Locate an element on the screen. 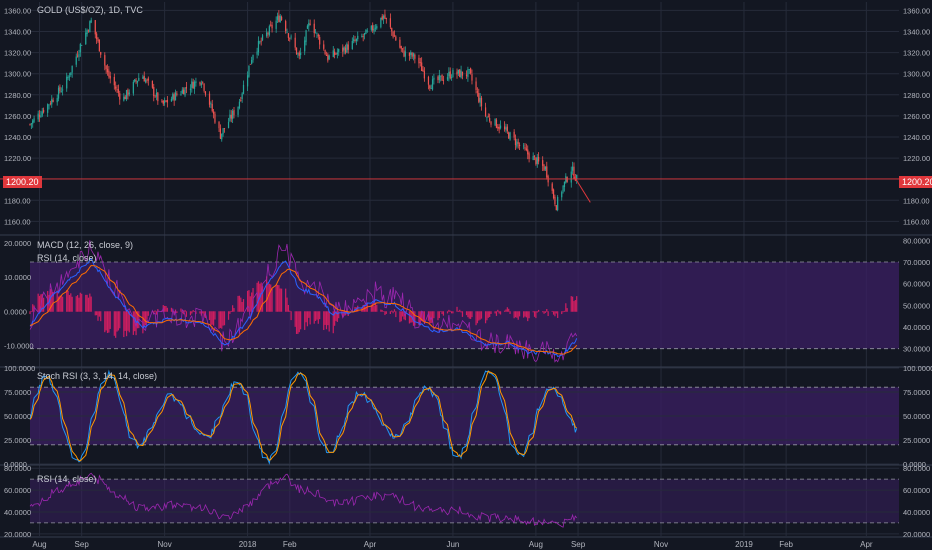  stoch-y-tick-right: 100.0000 is located at coordinates (917, 368).